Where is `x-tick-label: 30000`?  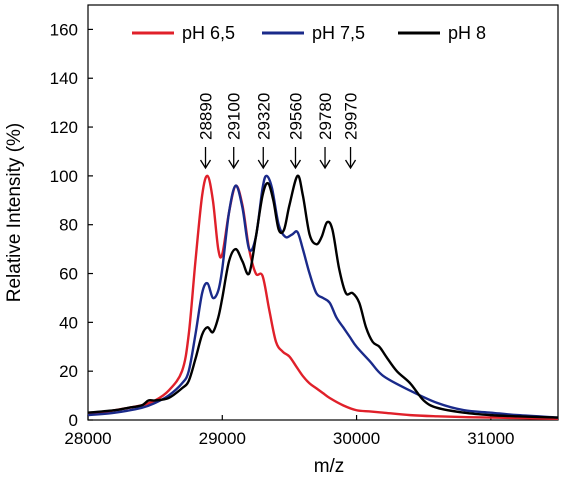
x-tick-label: 30000 is located at coordinates (356, 438).